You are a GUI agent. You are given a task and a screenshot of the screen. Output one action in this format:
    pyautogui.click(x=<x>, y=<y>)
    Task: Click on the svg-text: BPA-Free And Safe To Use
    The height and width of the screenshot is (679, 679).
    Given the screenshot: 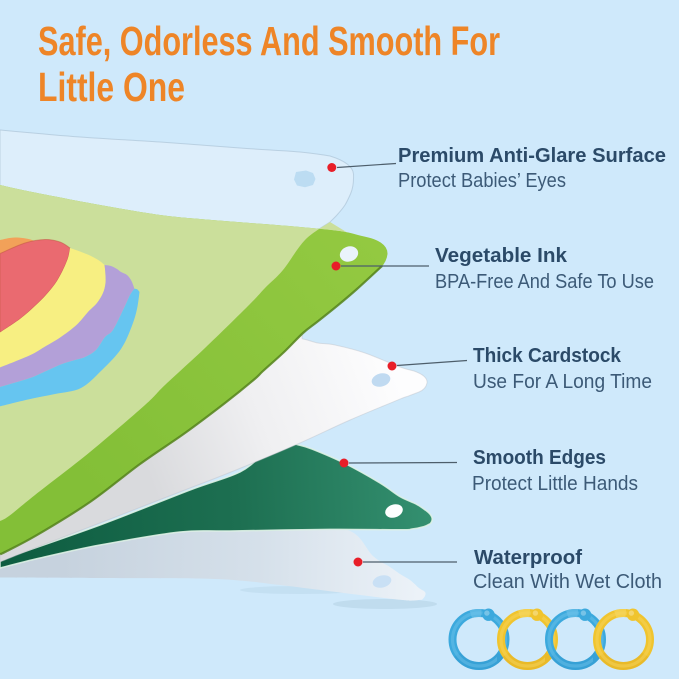 What is the action you would take?
    pyautogui.click(x=544, y=282)
    